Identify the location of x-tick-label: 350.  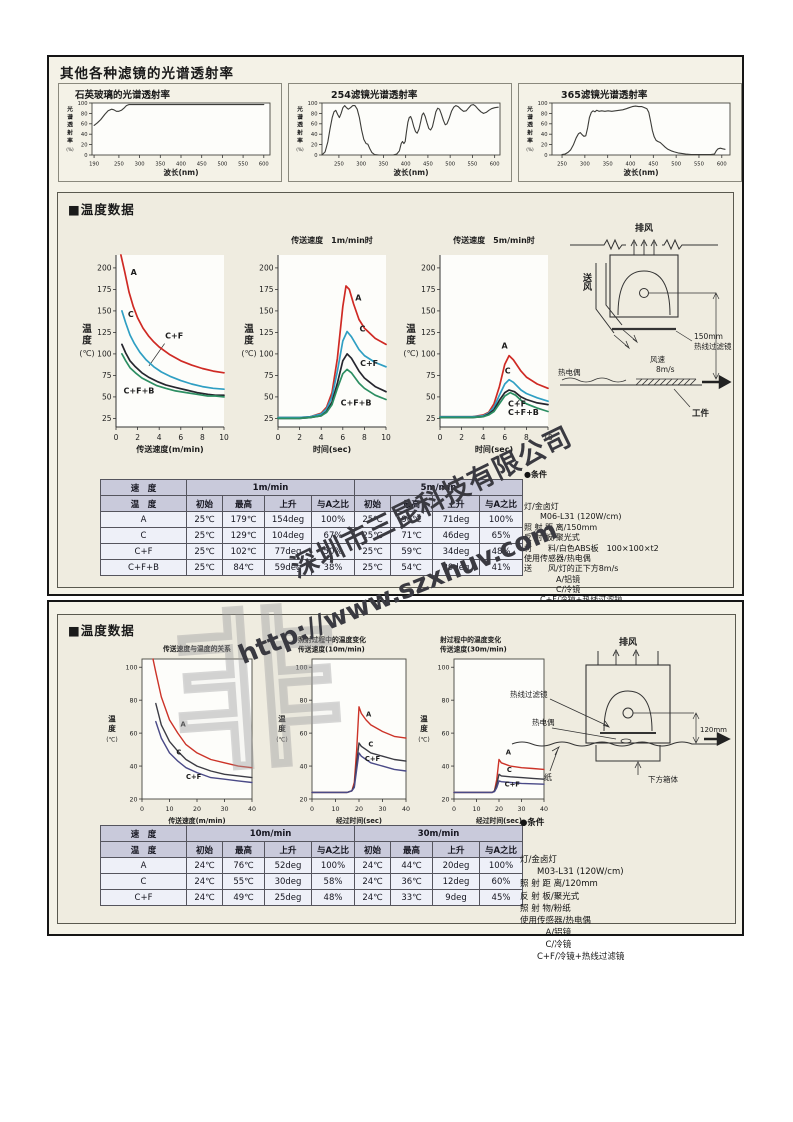
(160, 165).